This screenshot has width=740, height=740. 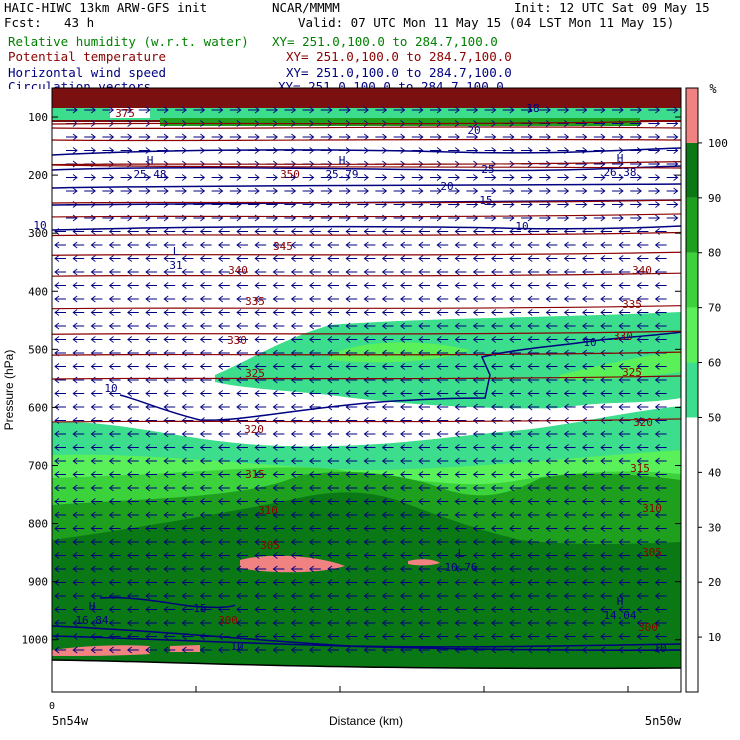 What do you see at coordinates (714, 363) in the screenshot?
I see `colorbar-tick-label: 60` at bounding box center [714, 363].